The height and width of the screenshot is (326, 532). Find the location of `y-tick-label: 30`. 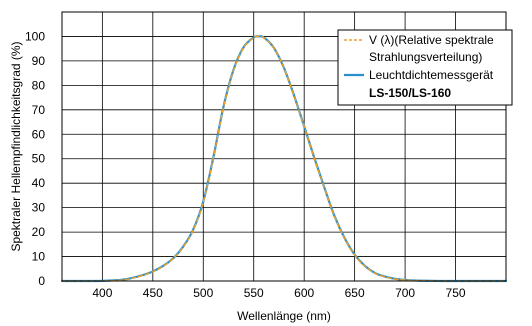

y-tick-label: 30 is located at coordinates (39, 208).